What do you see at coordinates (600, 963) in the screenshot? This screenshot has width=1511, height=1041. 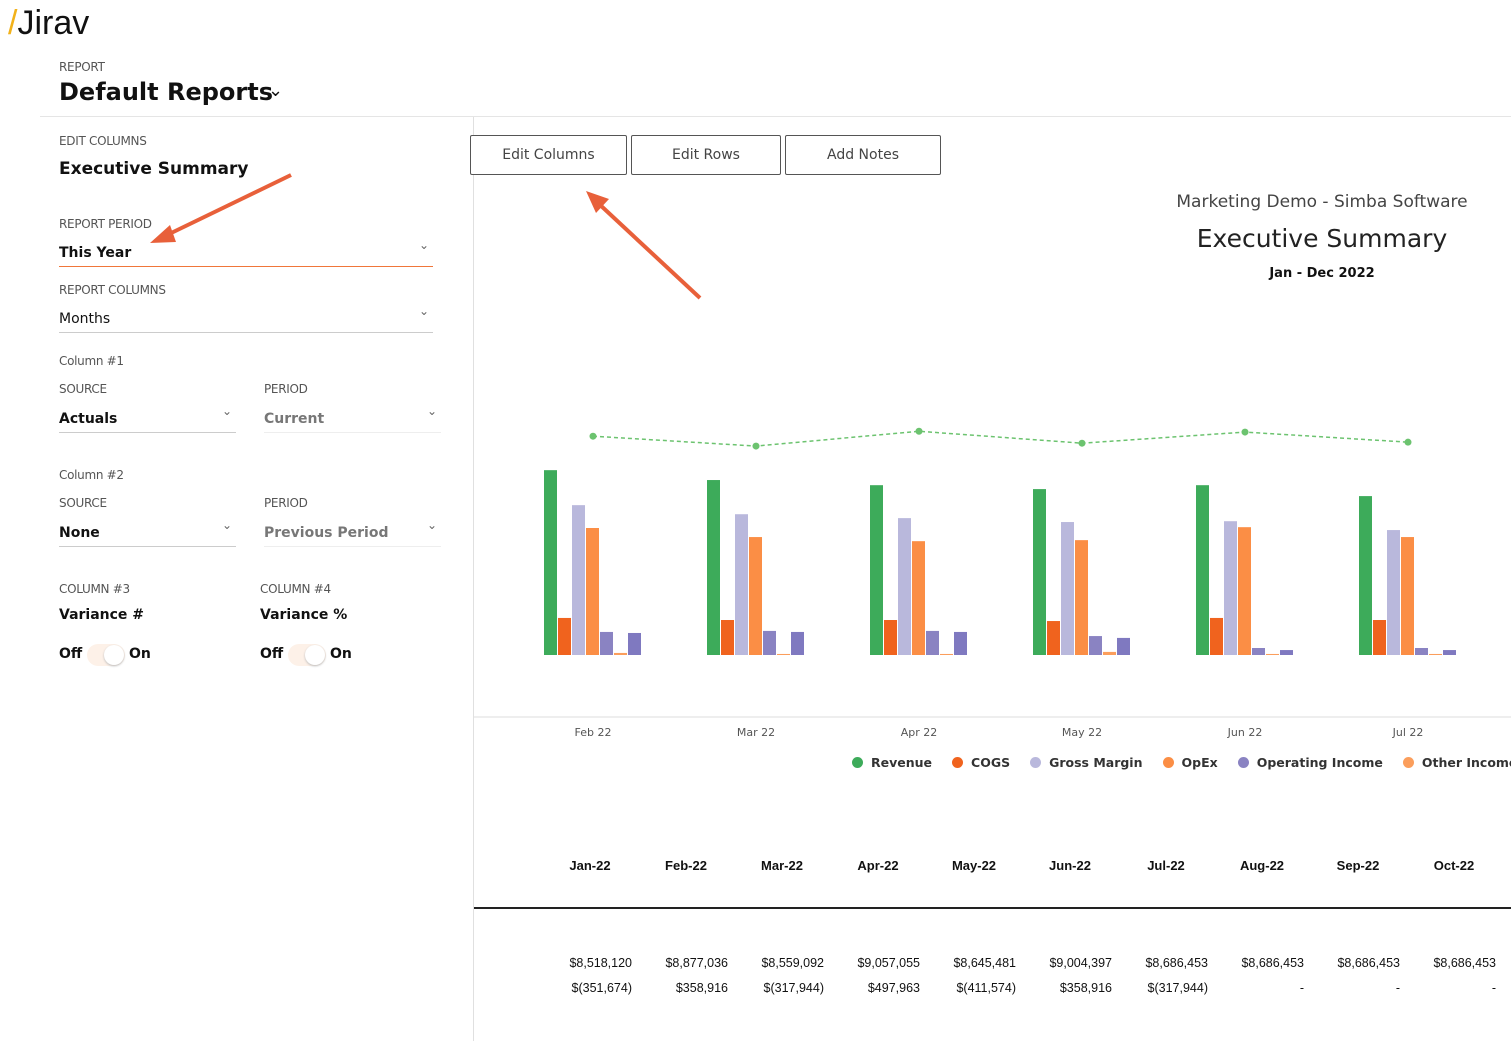 I see `cell: $8,518,120` at bounding box center [600, 963].